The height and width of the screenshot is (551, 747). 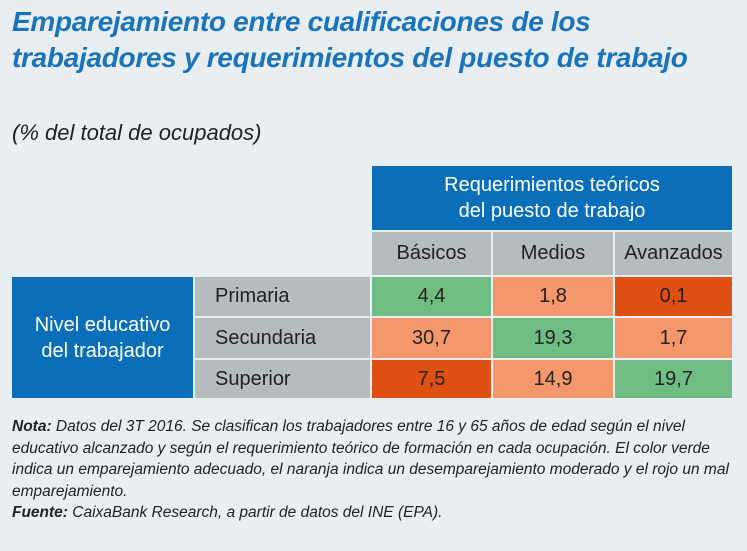 I want to click on table-cell: 1,8, so click(x=553, y=296).